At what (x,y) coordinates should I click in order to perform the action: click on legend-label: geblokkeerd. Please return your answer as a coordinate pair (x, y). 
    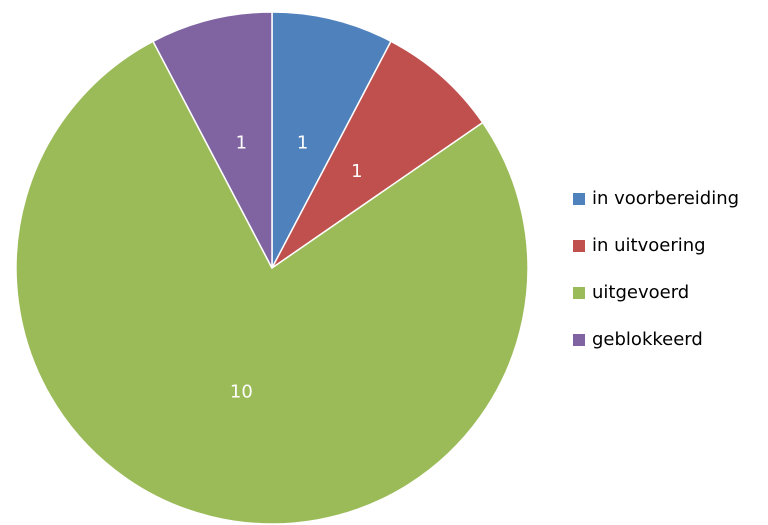
    Looking at the image, I should click on (647, 339).